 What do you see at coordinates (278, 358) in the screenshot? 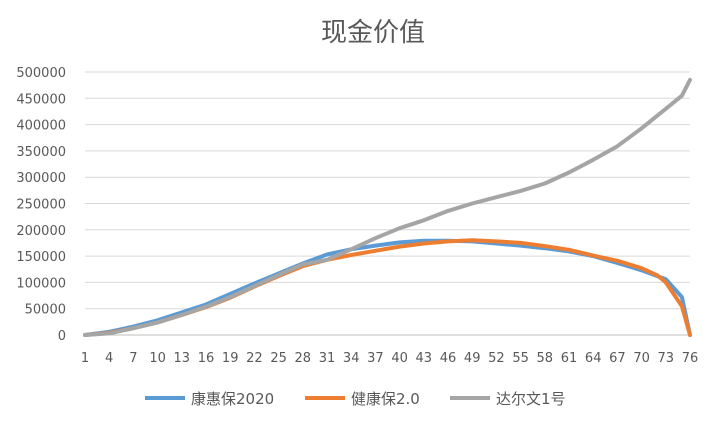
I see `x-tick-label: 25` at bounding box center [278, 358].